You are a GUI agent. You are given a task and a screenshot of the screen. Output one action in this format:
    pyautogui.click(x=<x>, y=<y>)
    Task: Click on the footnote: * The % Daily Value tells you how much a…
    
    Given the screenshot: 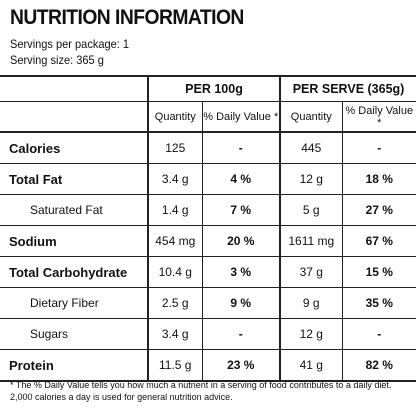 What is the action you would take?
    pyautogui.click(x=201, y=391)
    